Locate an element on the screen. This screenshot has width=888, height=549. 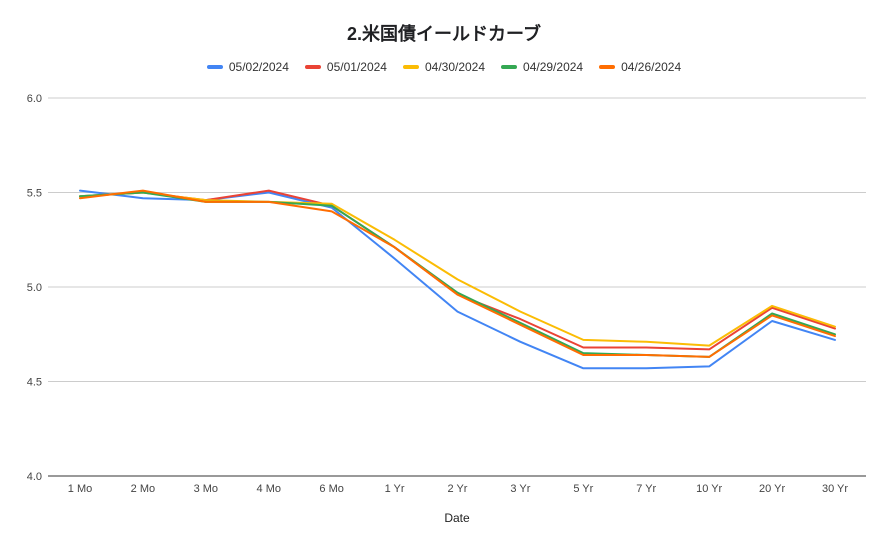
x-tick-label: 1 Mo is located at coordinates (80, 489).